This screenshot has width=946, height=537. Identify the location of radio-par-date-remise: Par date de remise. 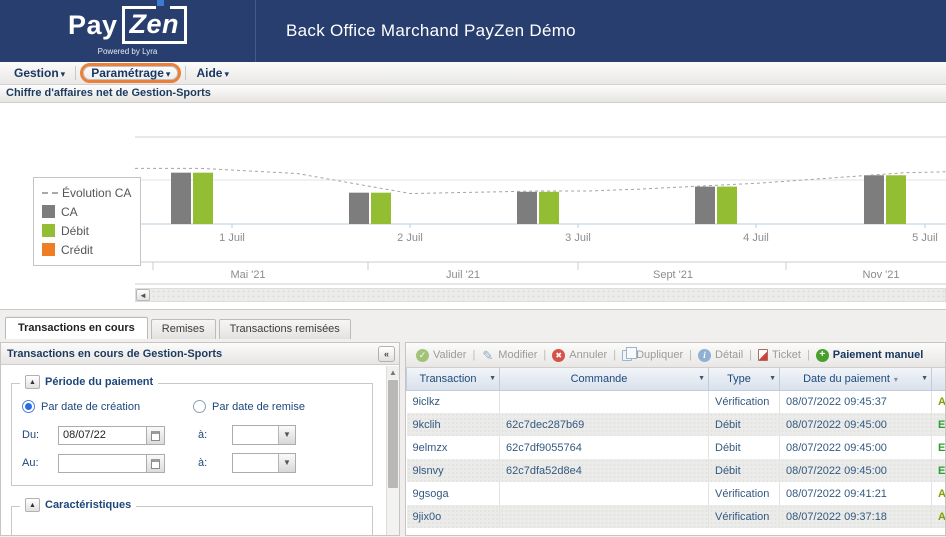
(278, 406).